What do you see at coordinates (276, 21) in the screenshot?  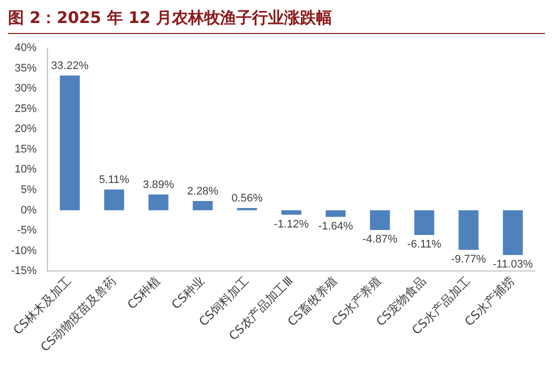 I see `chart-title: 图 2：2025 年 12 月农林牧渔子行业涨跌幅` at bounding box center [276, 21].